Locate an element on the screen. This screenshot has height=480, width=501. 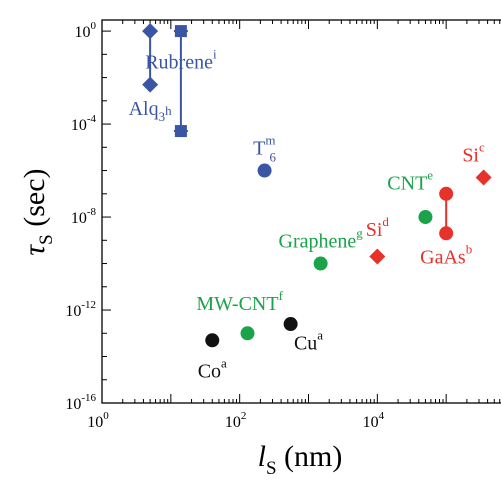
annotation-gaas-superscript: b is located at coordinates (469, 249).